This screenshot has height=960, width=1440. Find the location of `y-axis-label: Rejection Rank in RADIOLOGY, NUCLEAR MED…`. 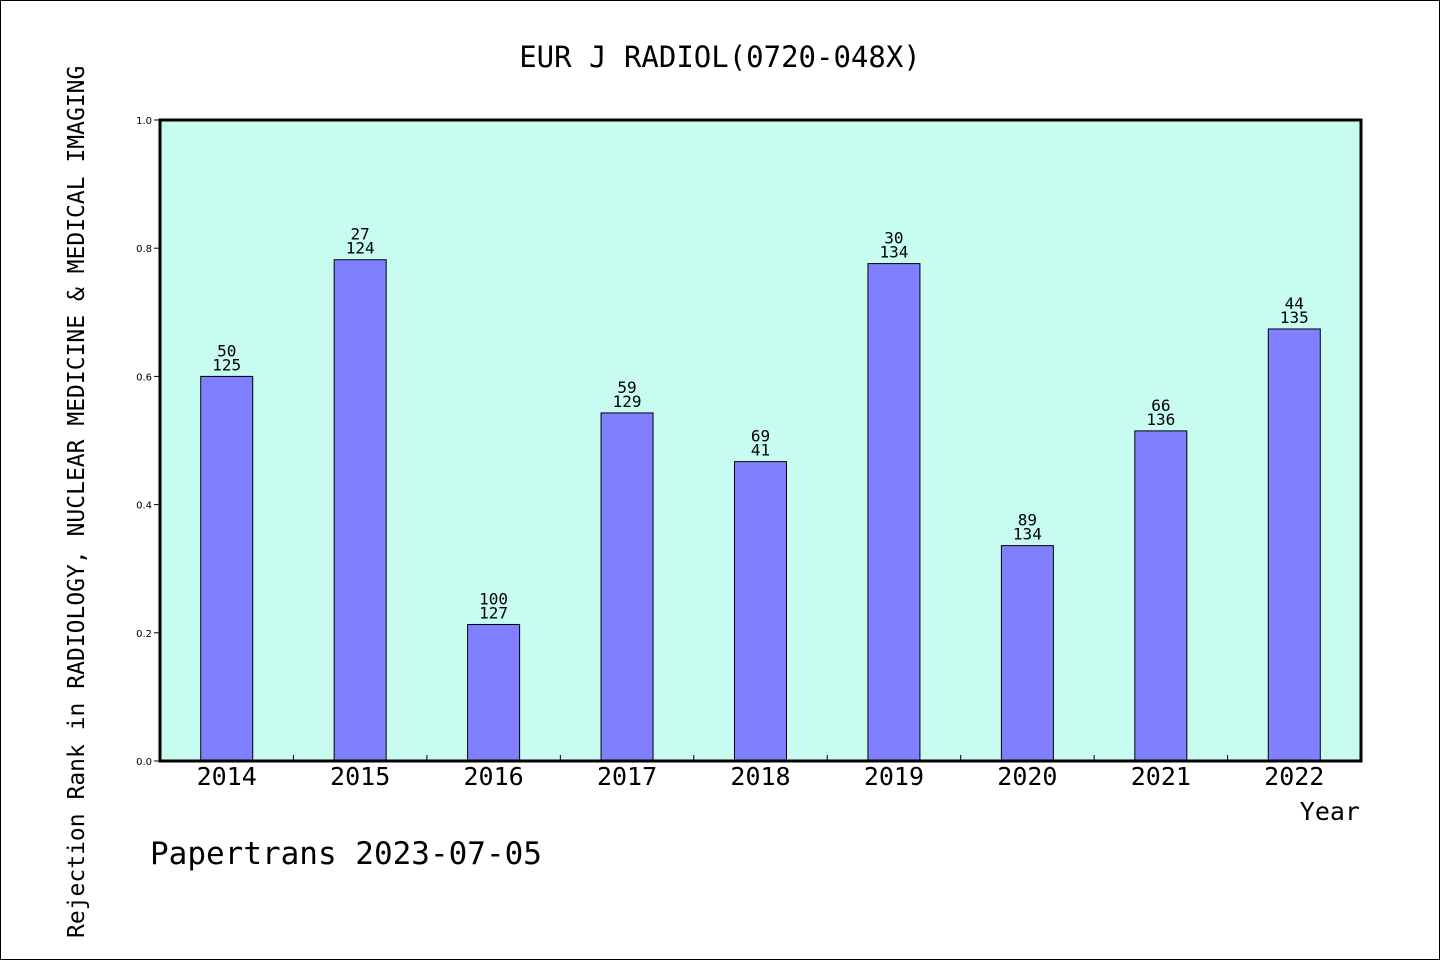

y-axis-label: Rejection Rank in RADIOLOGY, NUCLEAR MED… is located at coordinates (77, 502).